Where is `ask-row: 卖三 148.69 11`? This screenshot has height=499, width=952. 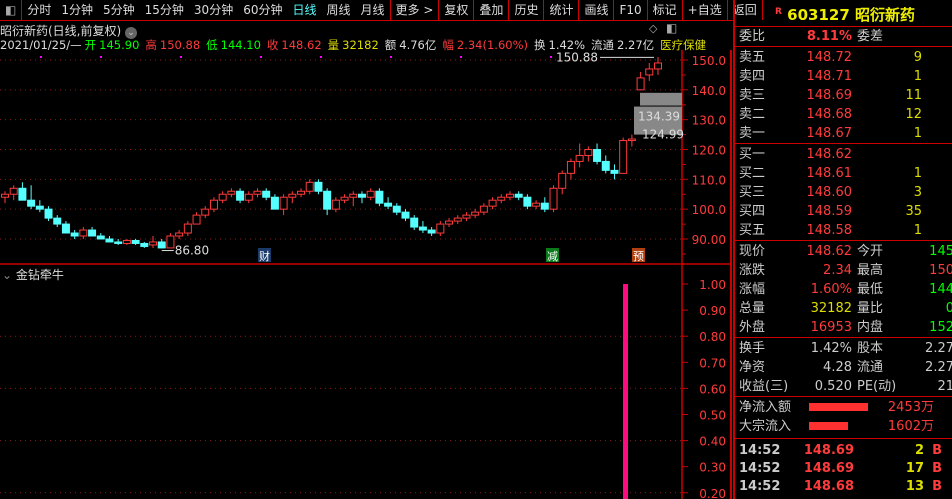 ask-row: 卖三 148.69 11 is located at coordinates (844, 95).